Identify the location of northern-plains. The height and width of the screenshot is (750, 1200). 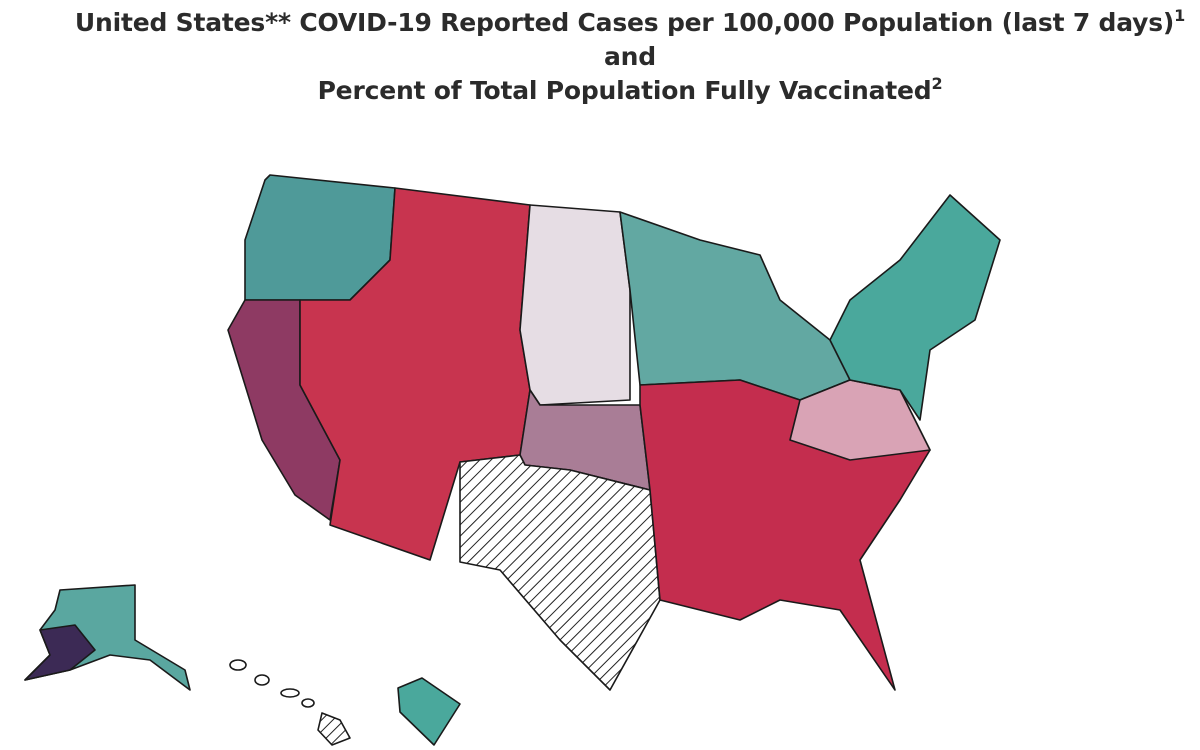
(575, 305).